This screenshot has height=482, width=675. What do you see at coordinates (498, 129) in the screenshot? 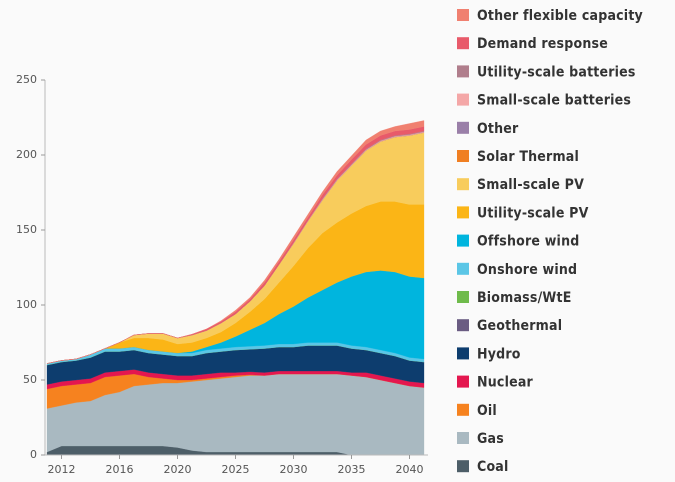
I see `legend-label: Other` at bounding box center [498, 129].